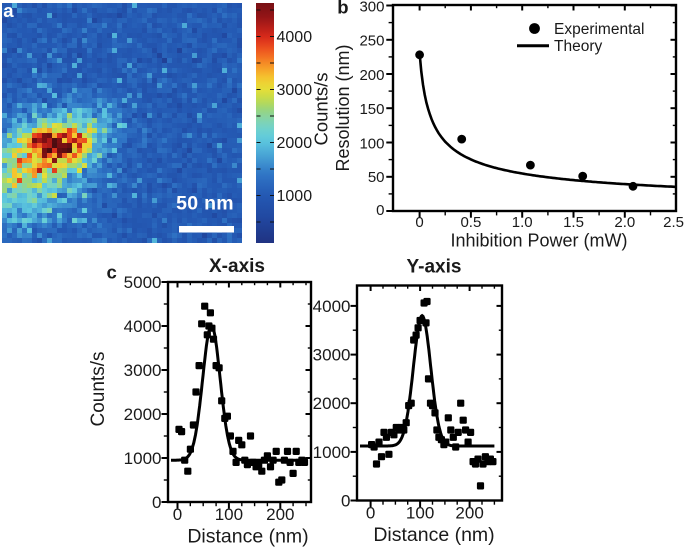  Describe the element at coordinates (371, 7) in the screenshot. I see `svg-text: 300` at that location.